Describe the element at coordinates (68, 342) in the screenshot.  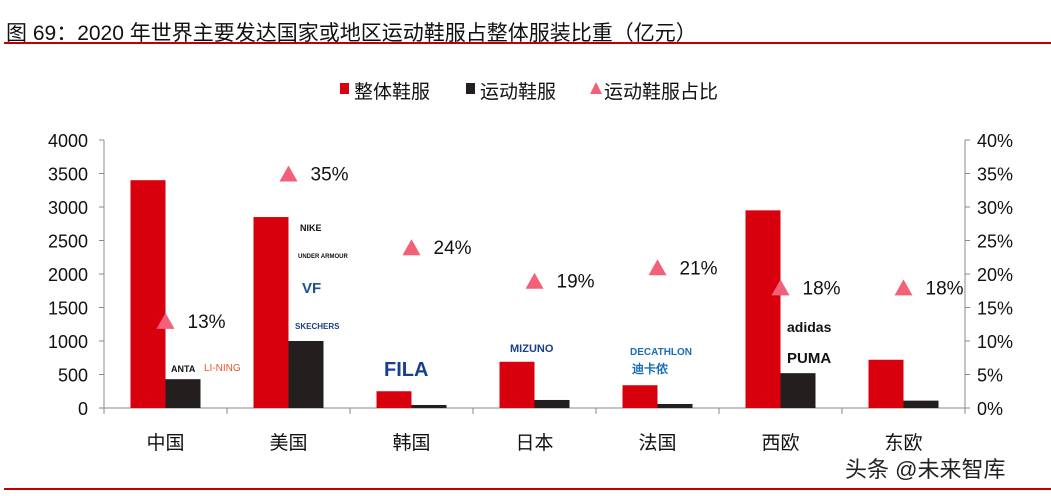
I see `y-tick-label: 1000` at that location.